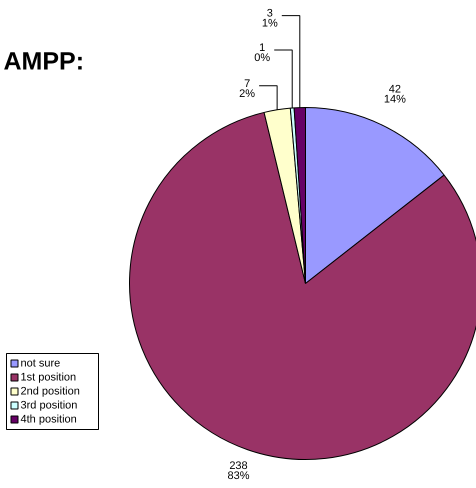 The width and height of the screenshot is (476, 488). What do you see at coordinates (238, 471) in the screenshot?
I see `data-label: 238 83%` at bounding box center [238, 471].